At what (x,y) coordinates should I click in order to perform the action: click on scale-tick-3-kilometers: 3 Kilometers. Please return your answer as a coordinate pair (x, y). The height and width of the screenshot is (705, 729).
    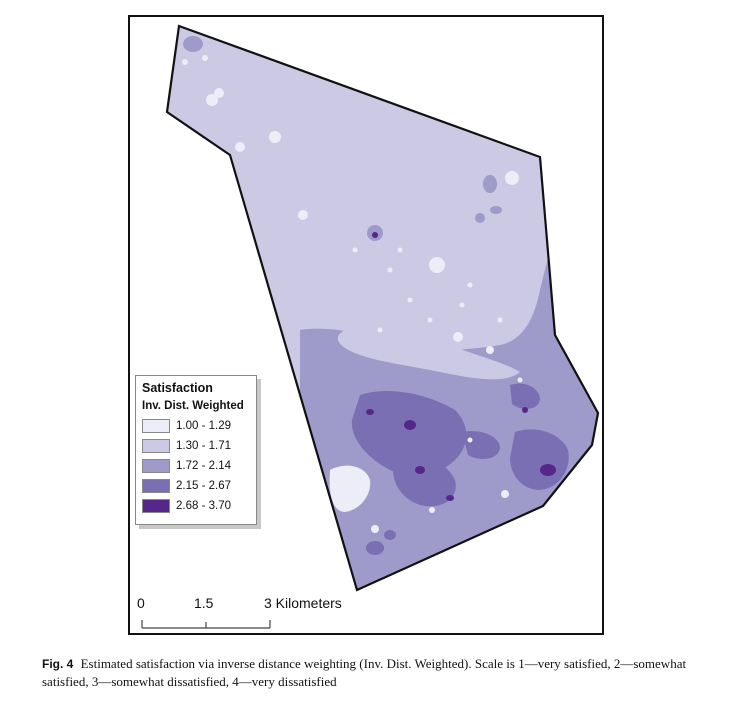
    Looking at the image, I should click on (303, 603).